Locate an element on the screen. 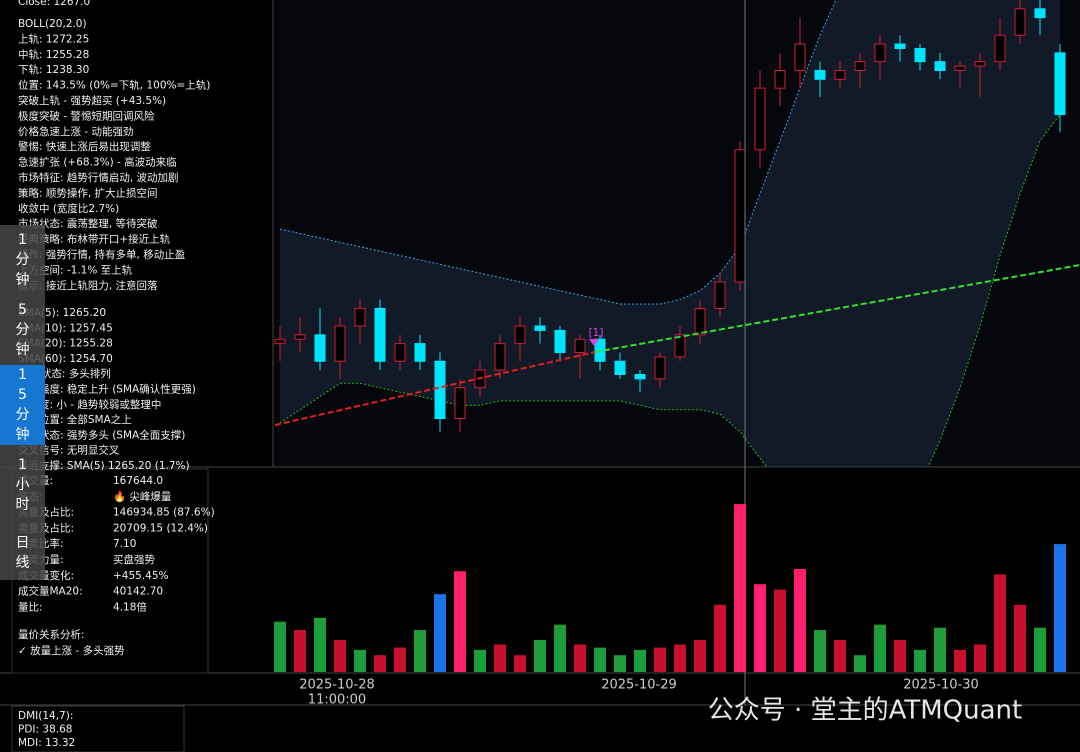 The image size is (1080, 752). trend-line is located at coordinates (837, 308).